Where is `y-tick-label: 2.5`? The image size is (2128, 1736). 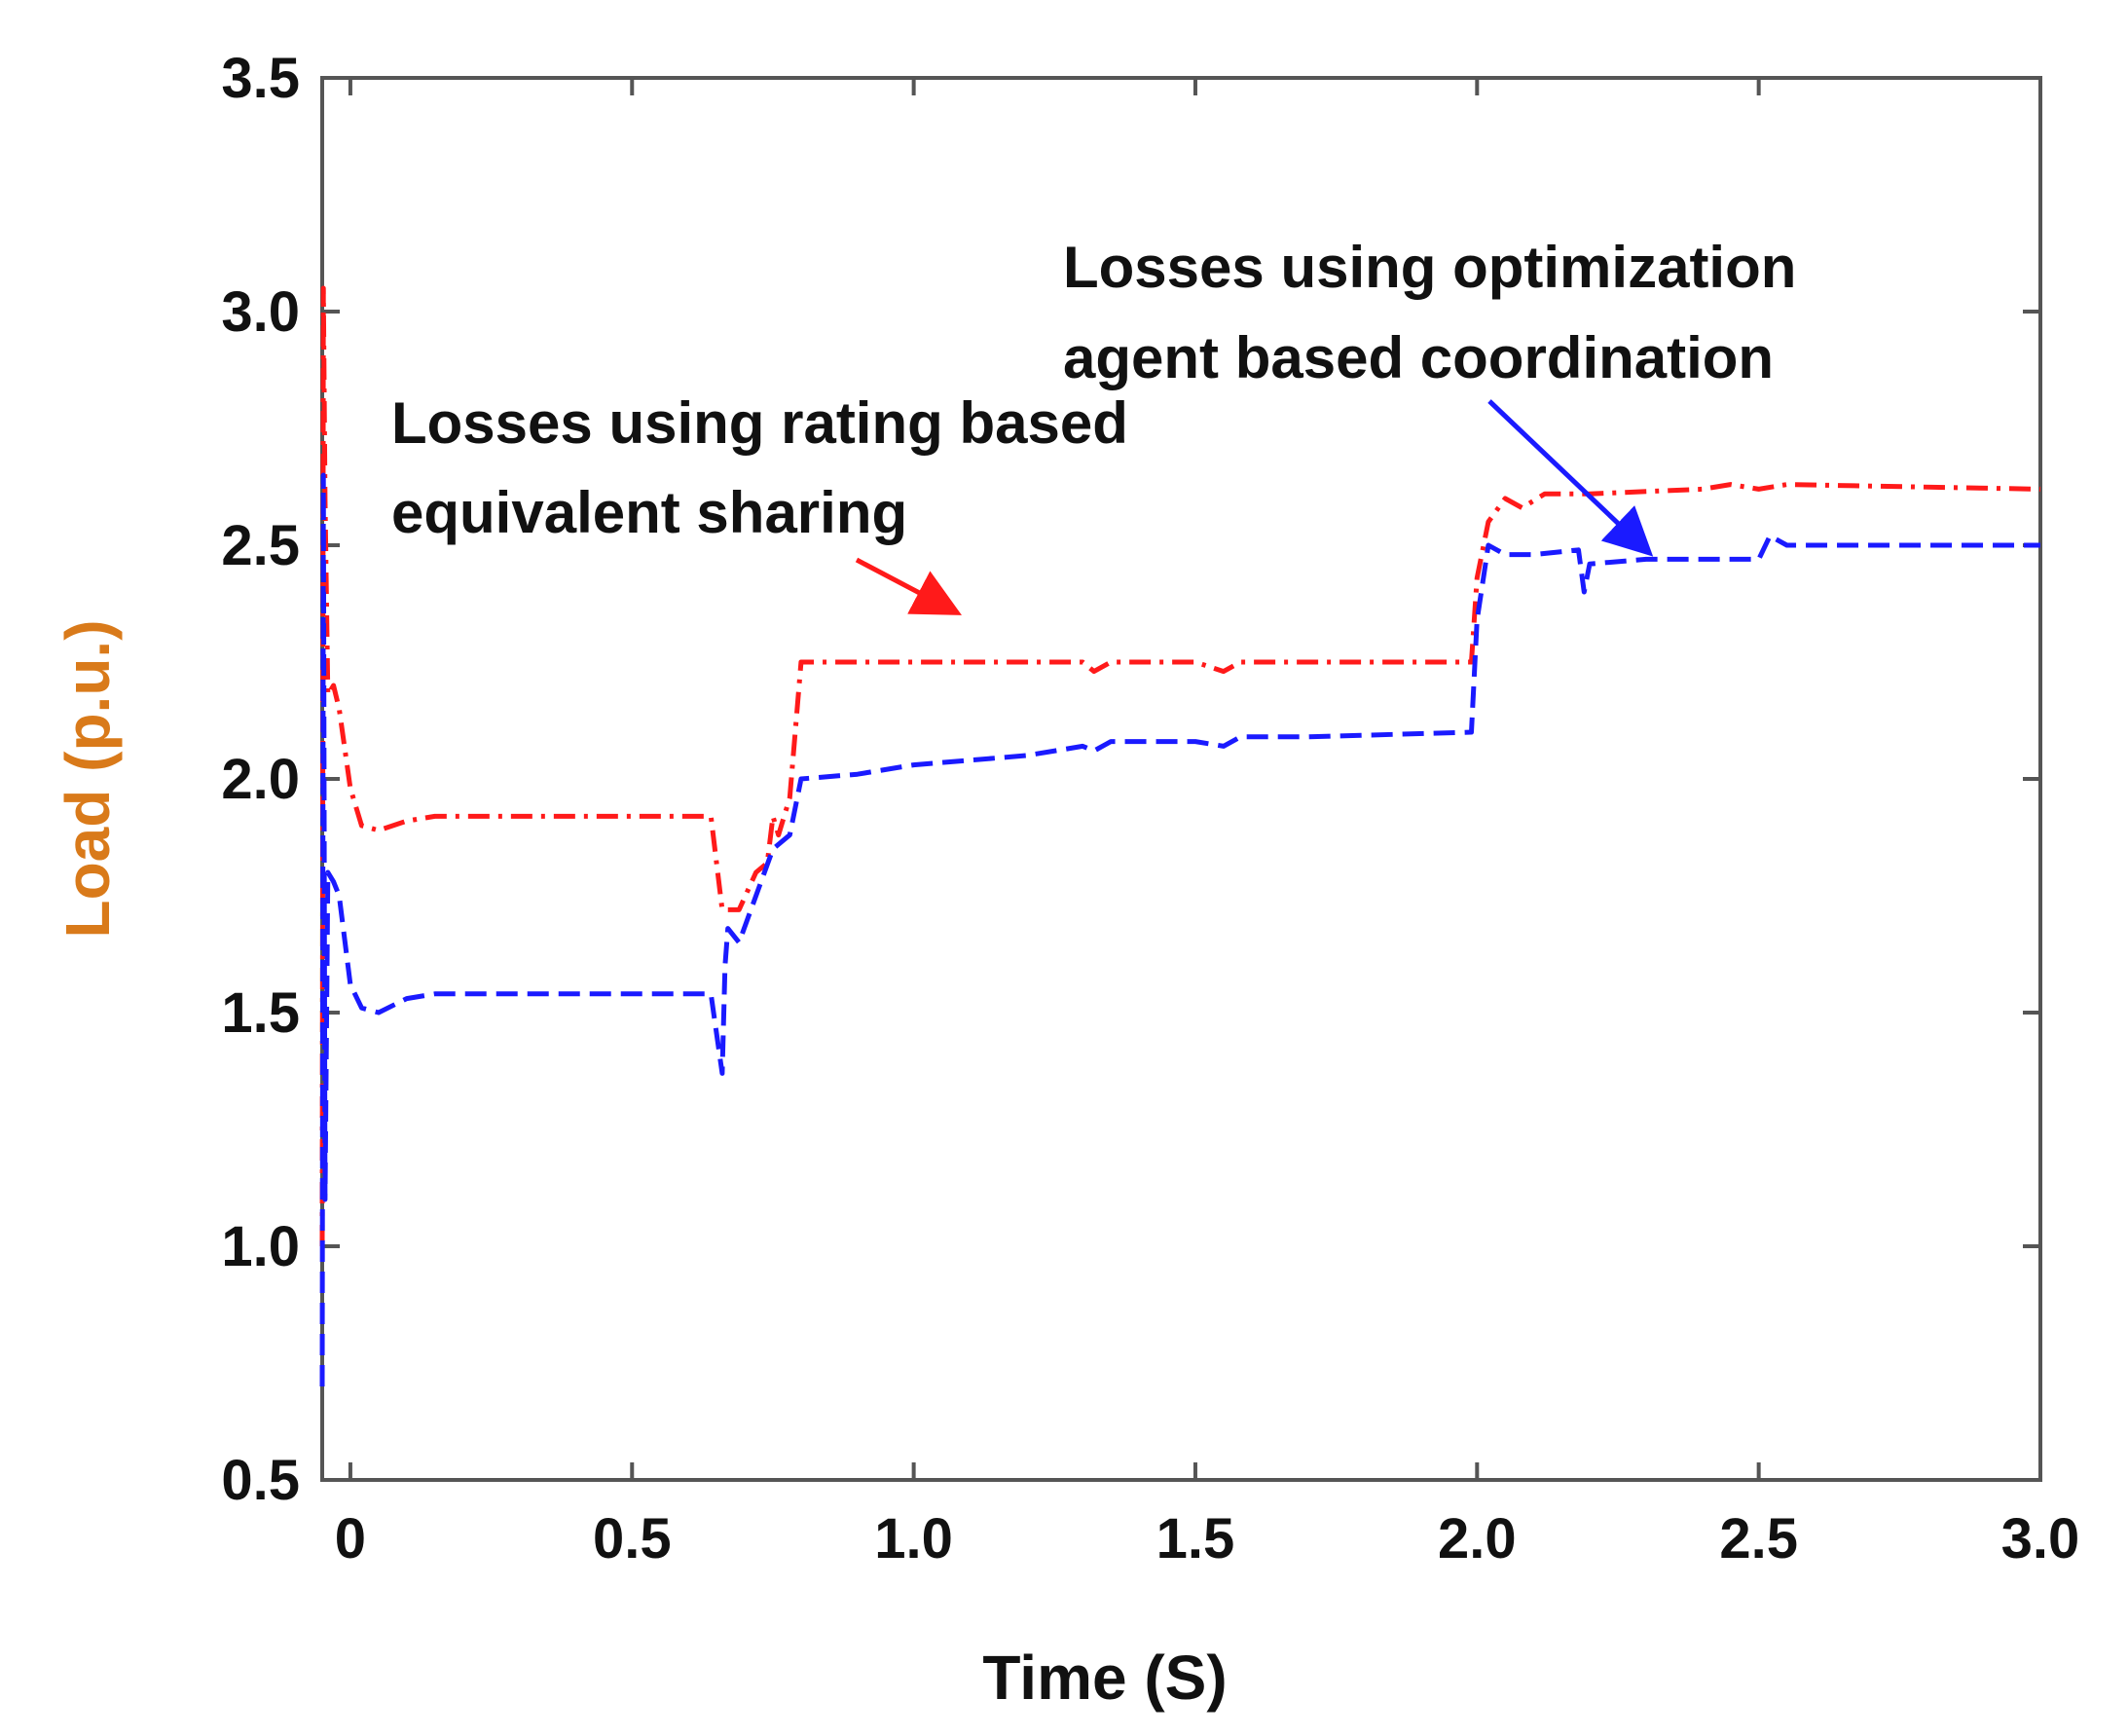
y-tick-label: 2.5 is located at coordinates (260, 545).